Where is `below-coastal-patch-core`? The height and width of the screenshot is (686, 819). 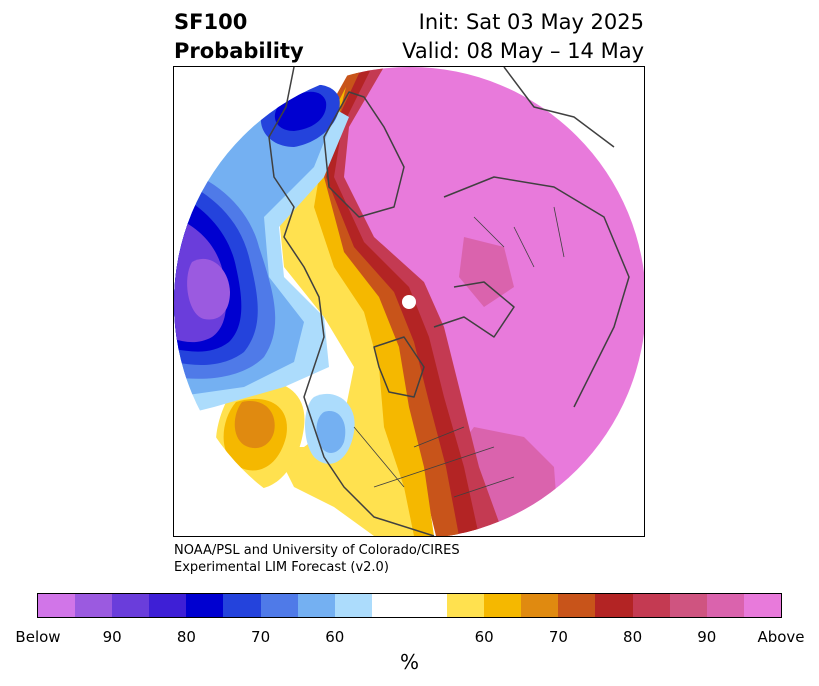
below-coastal-patch-core is located at coordinates (331, 432).